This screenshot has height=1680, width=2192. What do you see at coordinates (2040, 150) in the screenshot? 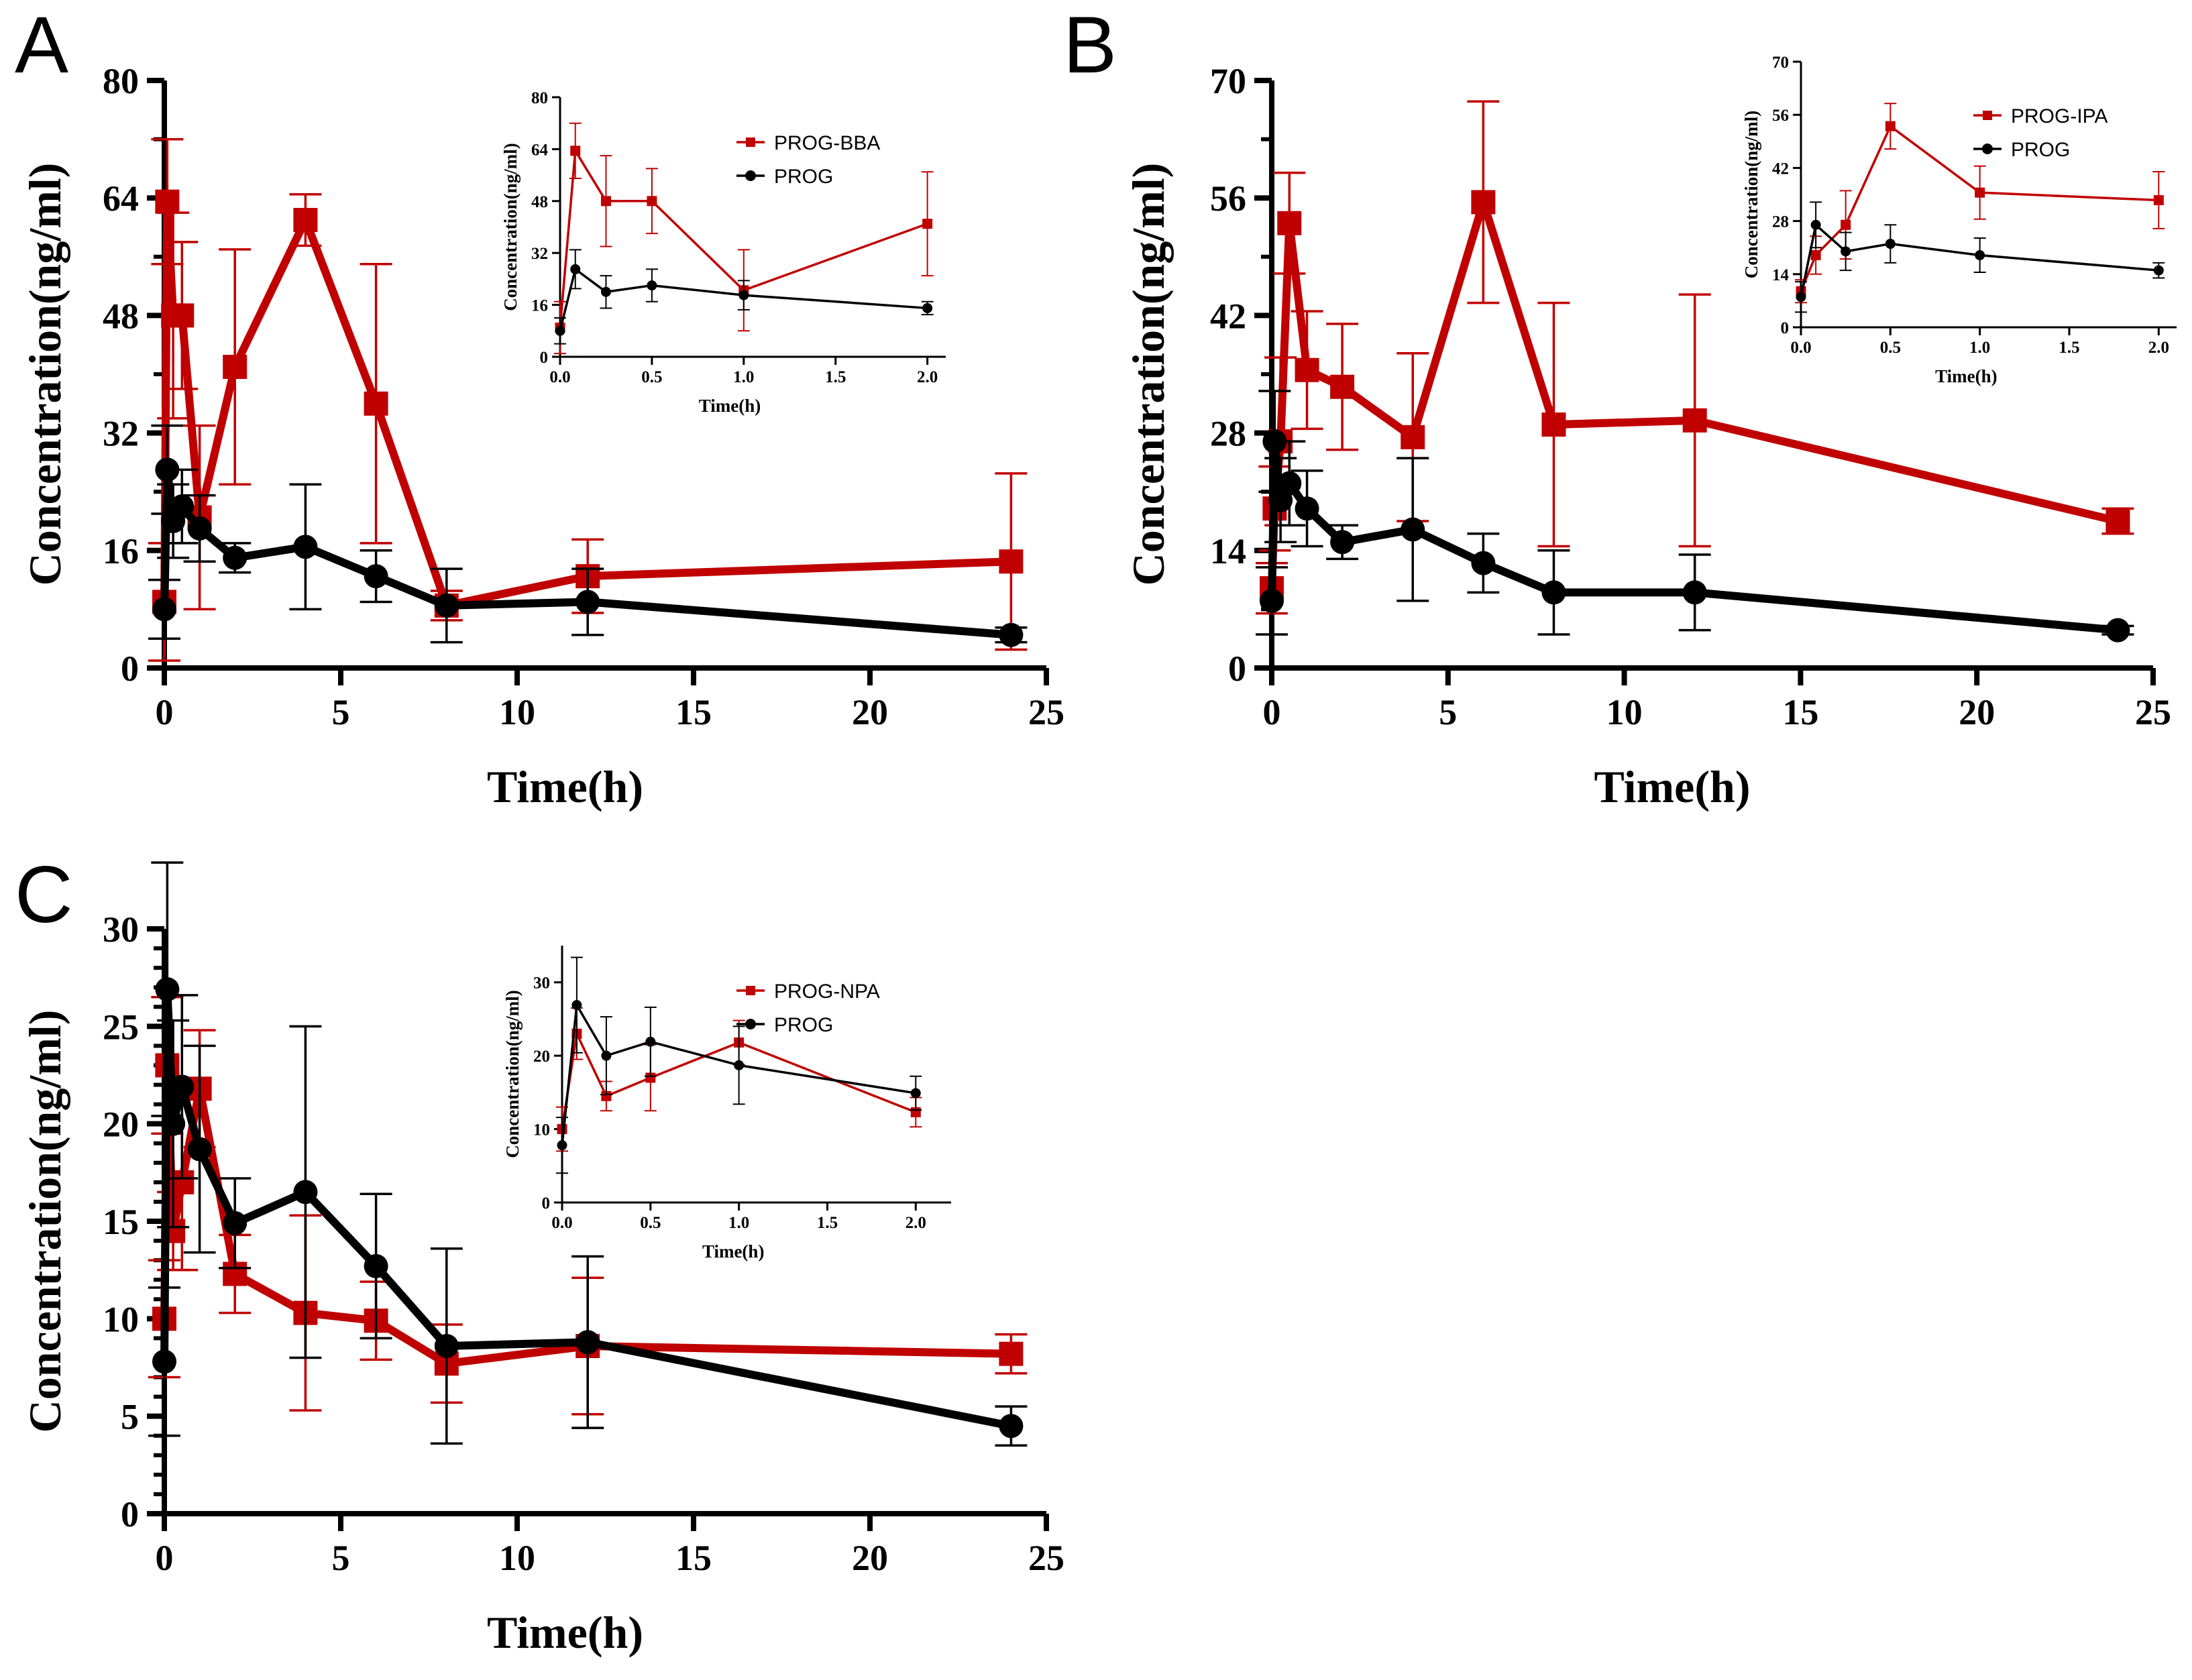
I see `panel-b-legend-label: PROG` at bounding box center [2040, 150].